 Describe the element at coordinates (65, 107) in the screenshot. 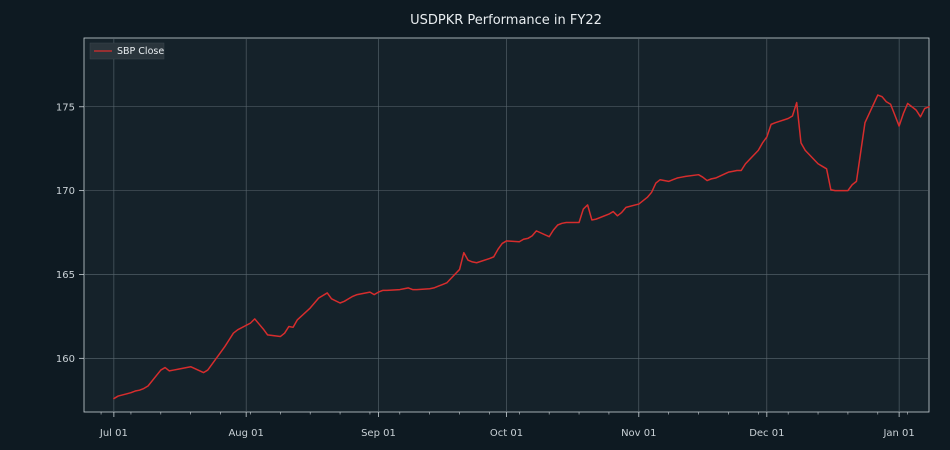

I see `y-tick-label: 175` at that location.